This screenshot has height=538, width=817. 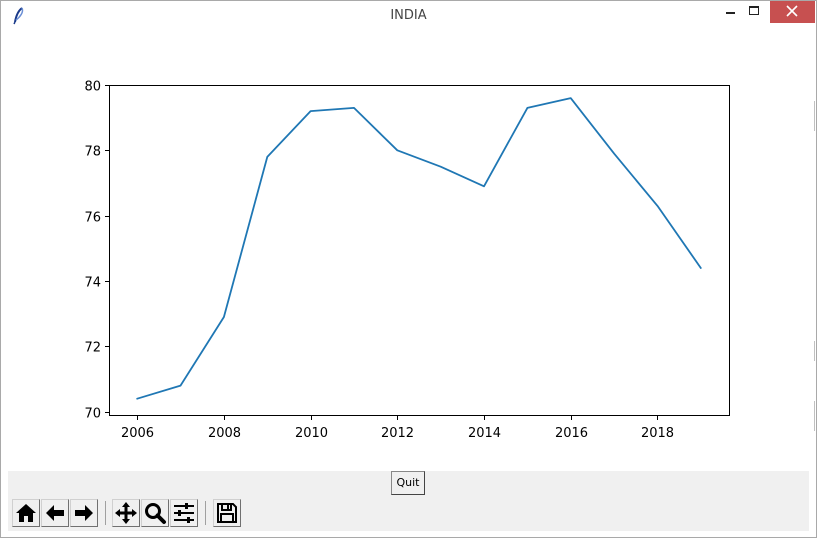 What do you see at coordinates (408, 483) in the screenshot?
I see `quit-button: Quit` at bounding box center [408, 483].